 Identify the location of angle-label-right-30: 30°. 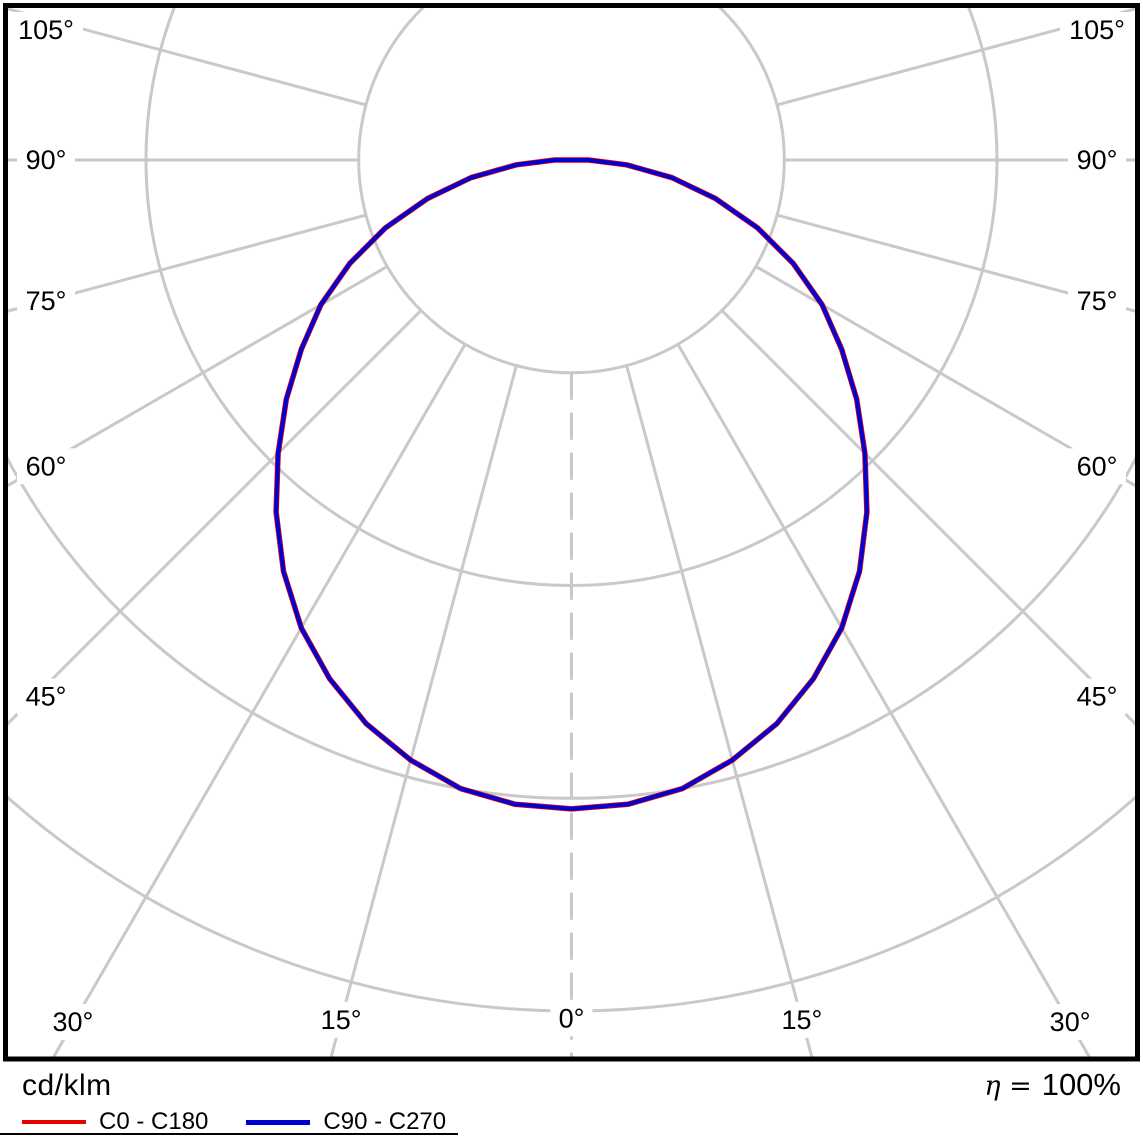
(1070, 1022).